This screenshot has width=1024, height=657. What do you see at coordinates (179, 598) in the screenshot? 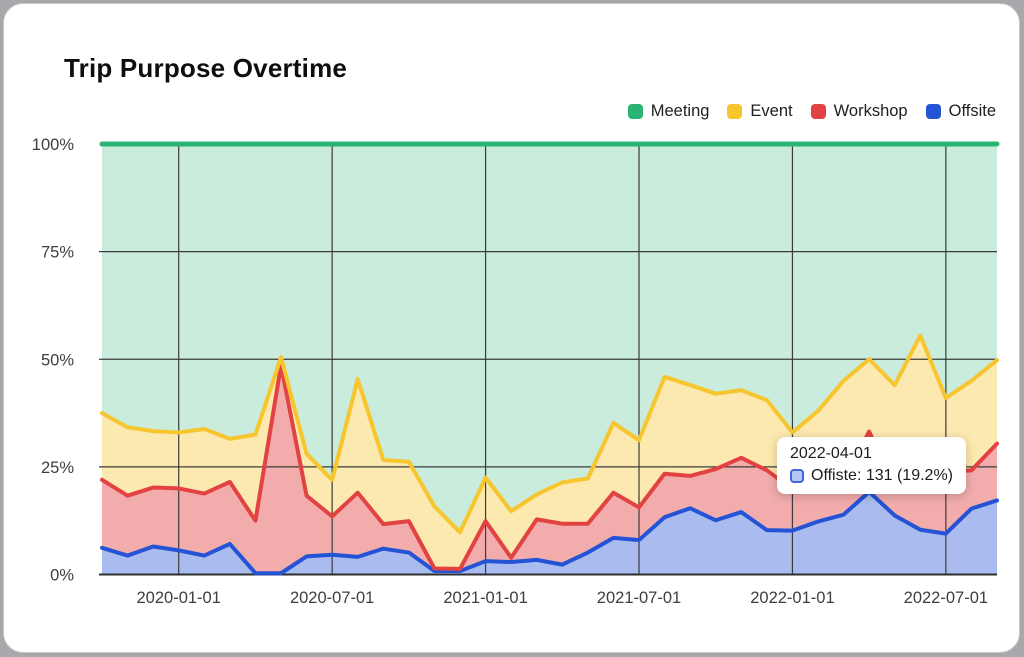
I see `x-axis-tick-label: 2020-01-01` at bounding box center [179, 598].